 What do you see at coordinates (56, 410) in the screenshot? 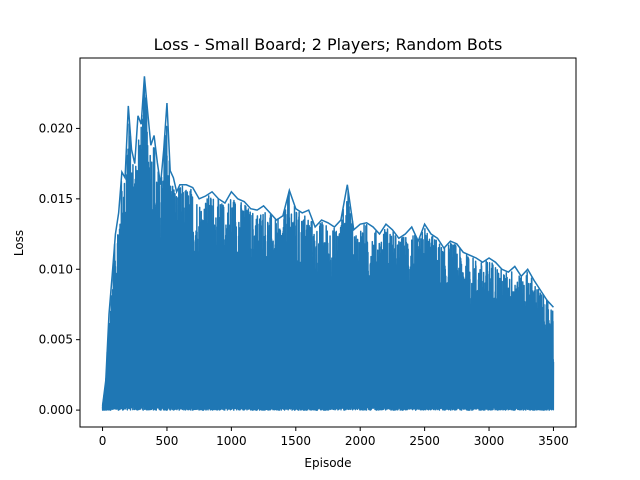
I see `y-tick-label: 0.000` at bounding box center [56, 410].